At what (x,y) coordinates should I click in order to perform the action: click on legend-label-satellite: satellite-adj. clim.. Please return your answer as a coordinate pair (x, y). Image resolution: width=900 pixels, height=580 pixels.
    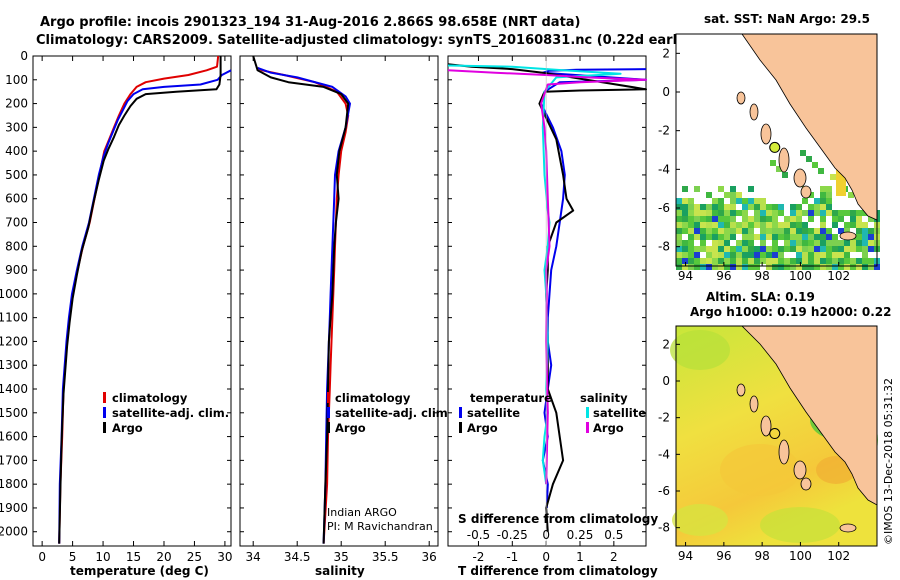
    Looking at the image, I should click on (170, 413).